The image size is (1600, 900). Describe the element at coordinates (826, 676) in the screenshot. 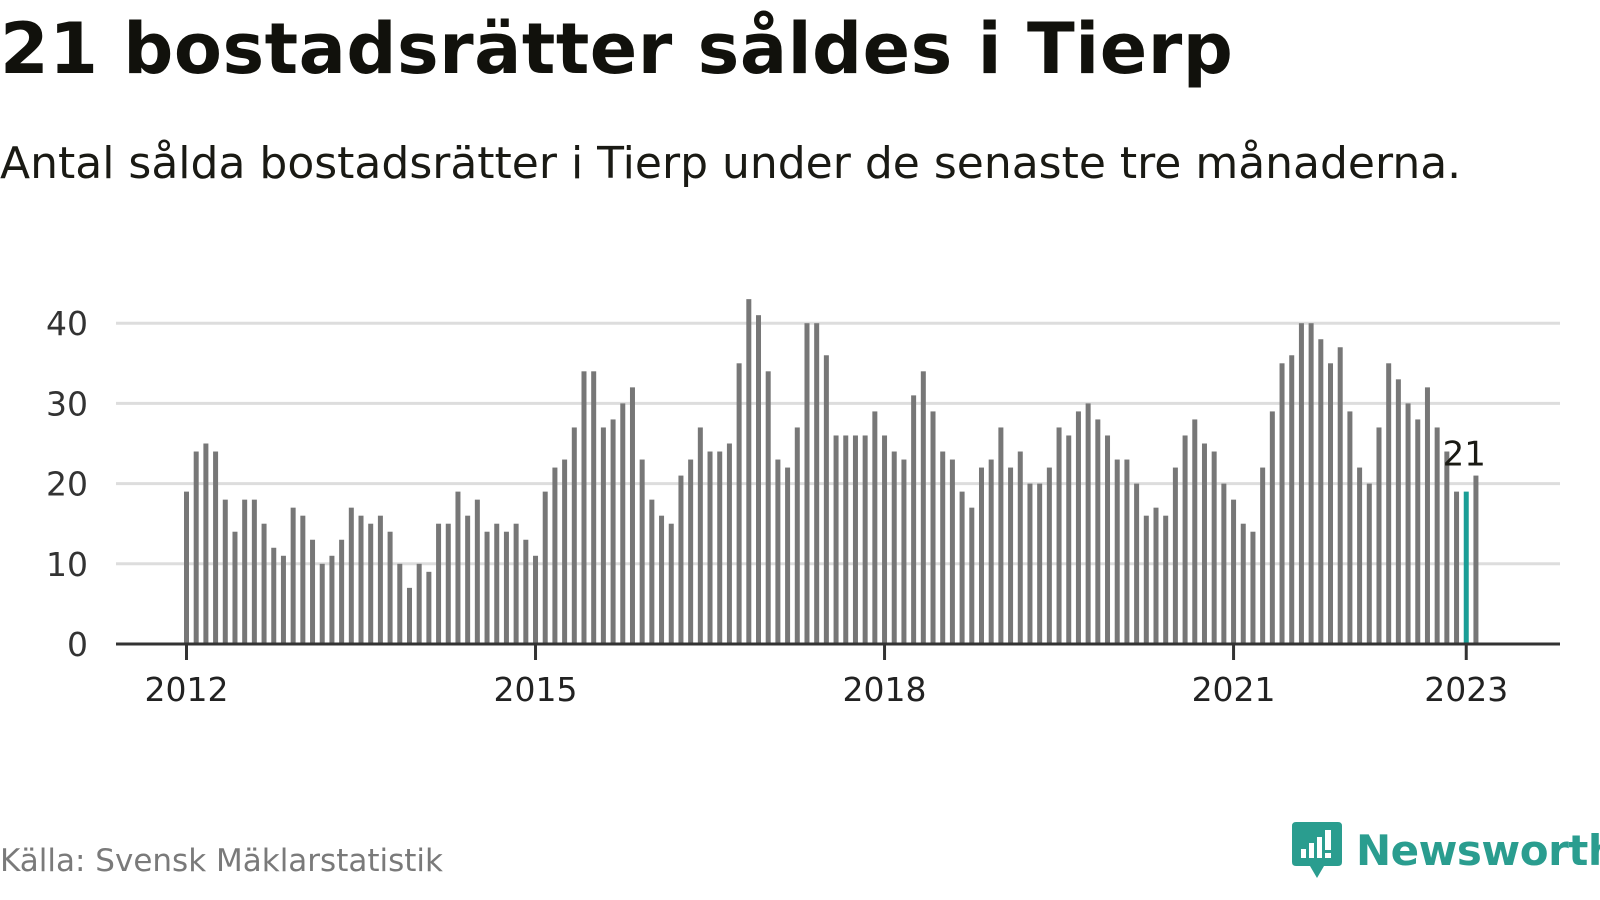

I see `x-axis-ticks: 2012 2015 2018 2021 2023` at that location.